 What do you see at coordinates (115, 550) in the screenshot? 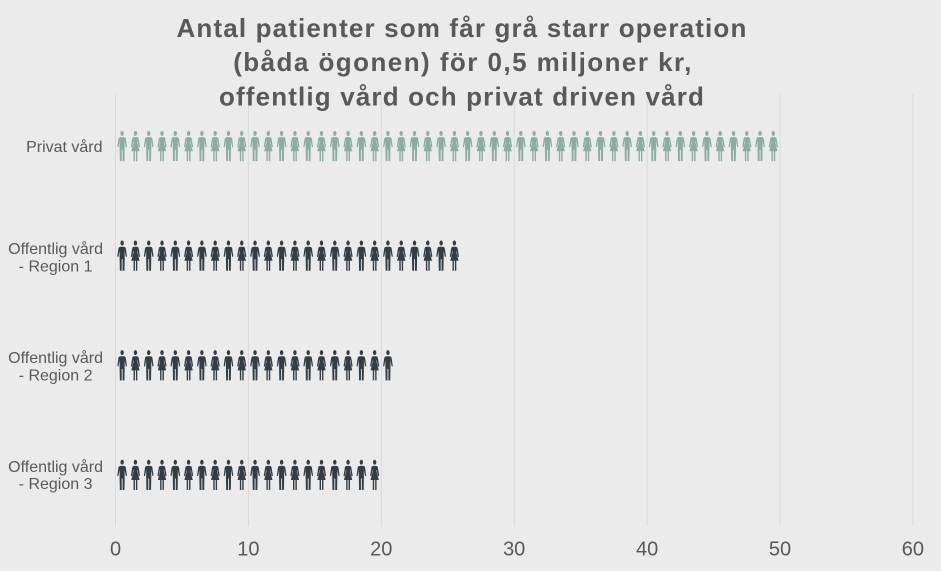
I see `svg-text: 0` at bounding box center [115, 550].